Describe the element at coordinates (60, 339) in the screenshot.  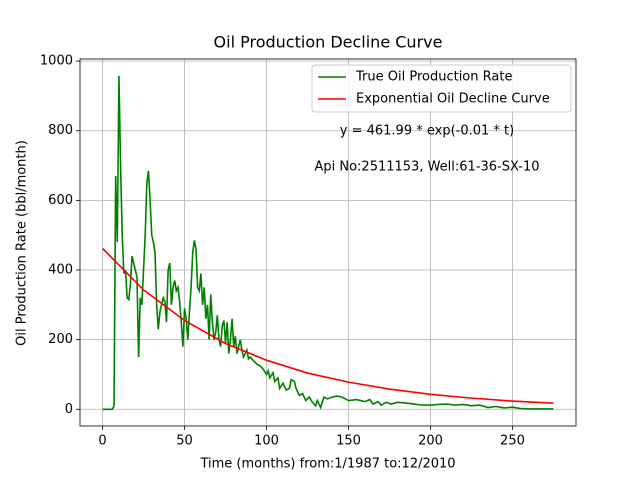
I see `y-tick-label: 200` at that location.